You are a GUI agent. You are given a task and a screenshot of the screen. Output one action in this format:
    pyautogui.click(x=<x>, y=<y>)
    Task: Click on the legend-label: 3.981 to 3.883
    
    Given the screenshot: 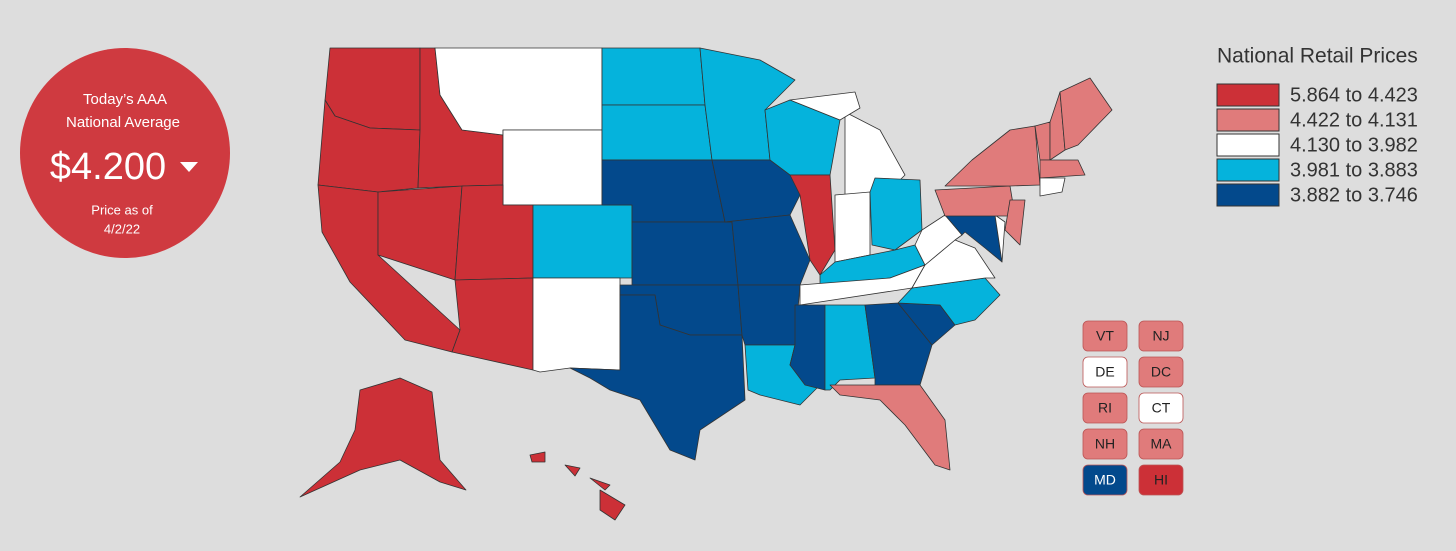 What is the action you would take?
    pyautogui.click(x=1354, y=170)
    